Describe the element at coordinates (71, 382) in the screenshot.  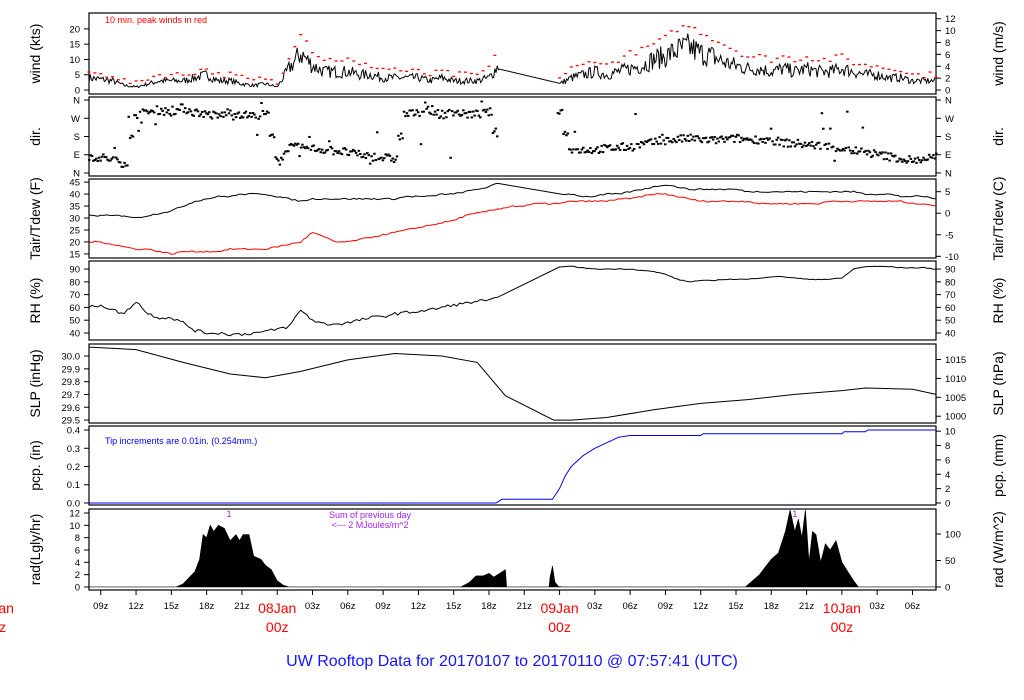
I see `y-tick-label: 29.8` at that location.